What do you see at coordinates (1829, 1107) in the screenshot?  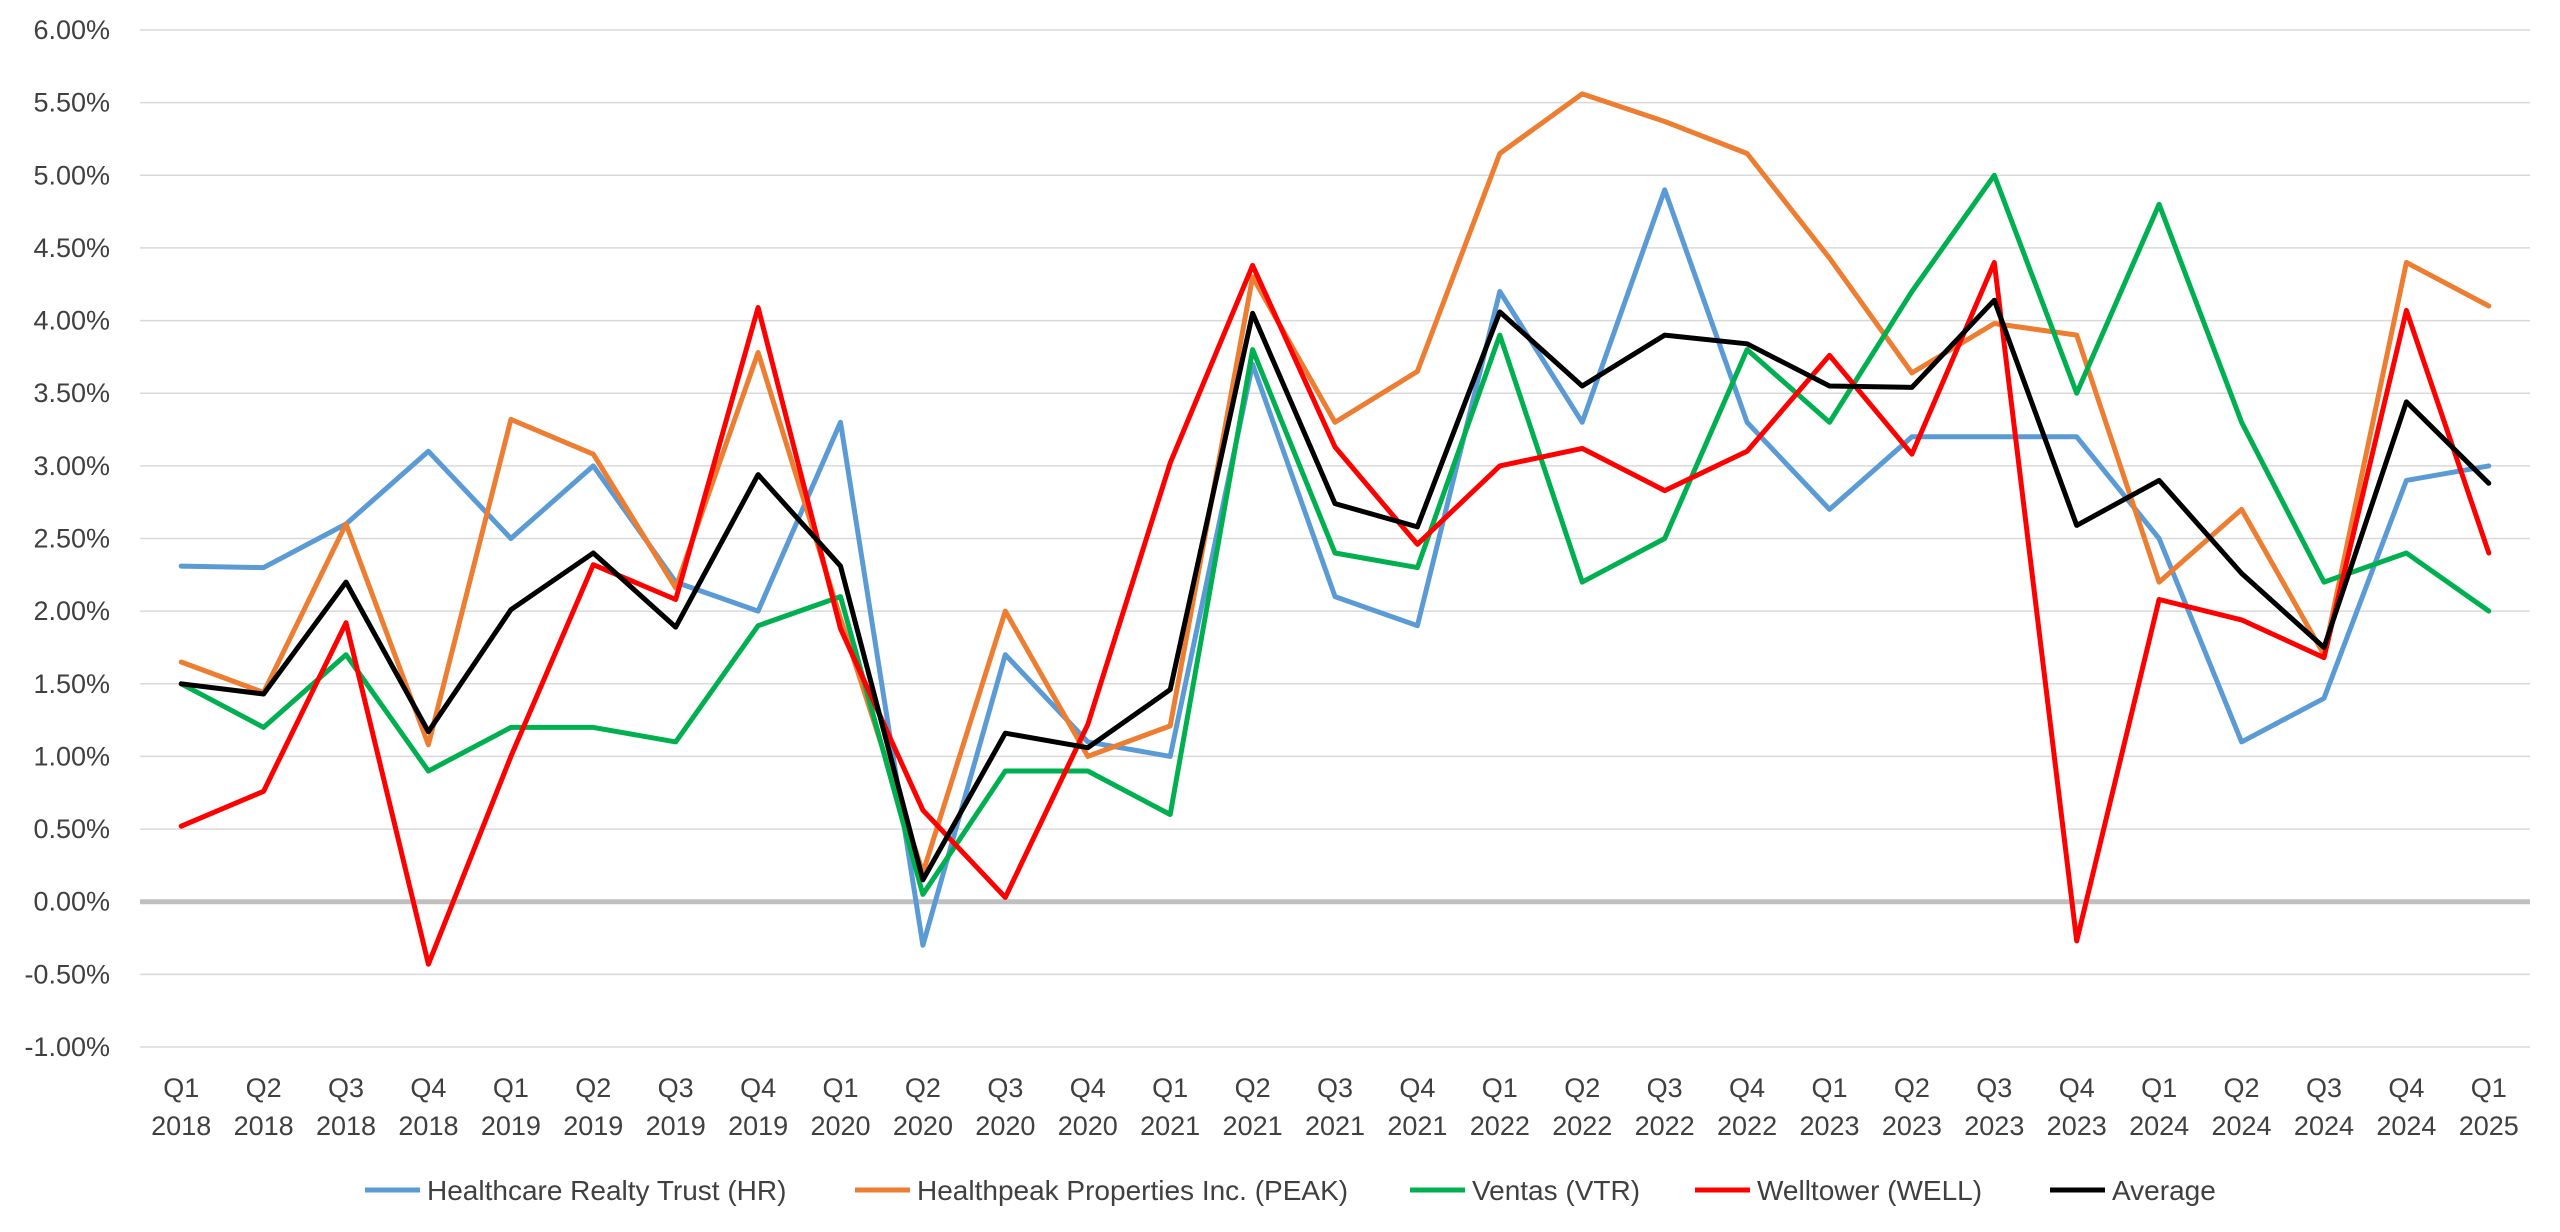 I see `x-tick-label: Q1 2023` at bounding box center [1829, 1107].